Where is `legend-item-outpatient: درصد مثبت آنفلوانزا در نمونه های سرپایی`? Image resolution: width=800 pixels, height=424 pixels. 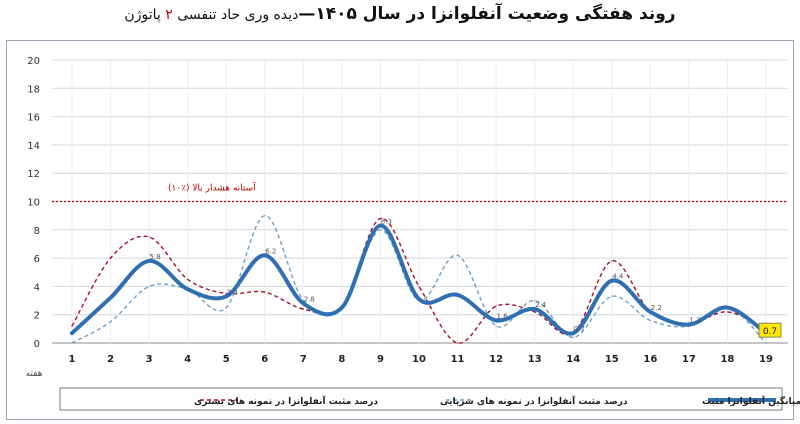
legend-item-outpatient: درصد مثبت آنفلوانزا در نمونه های سرپایی is located at coordinates (534, 401).